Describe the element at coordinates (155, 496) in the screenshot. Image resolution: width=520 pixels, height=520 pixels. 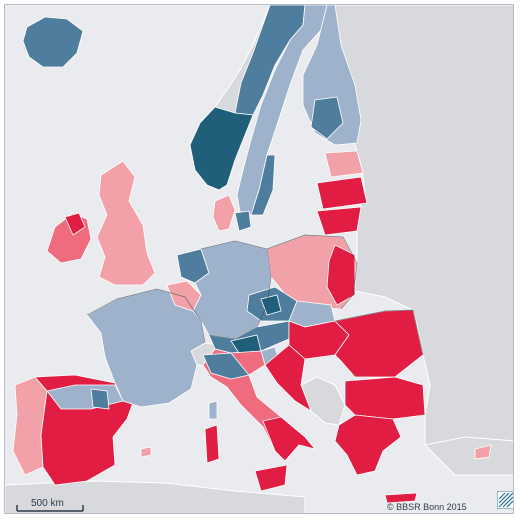
I see `north-africa-land` at that location.